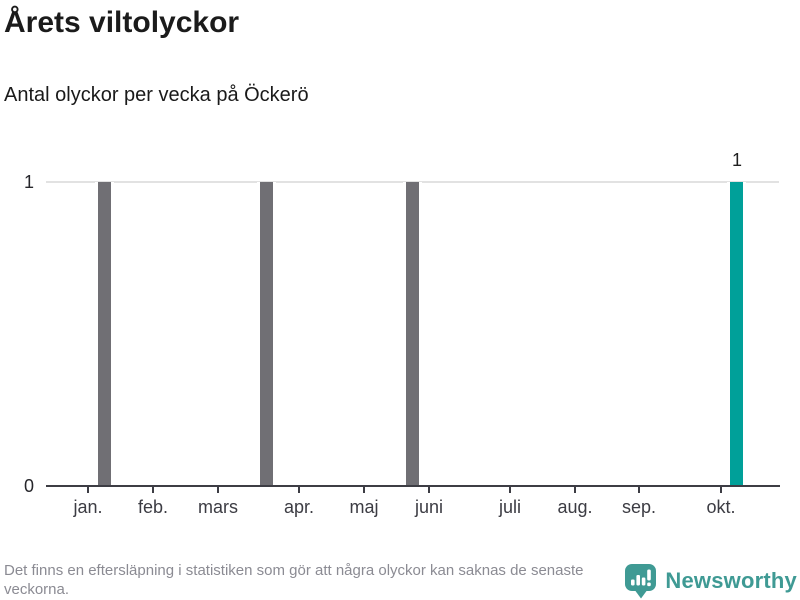  What do you see at coordinates (299, 507) in the screenshot?
I see `x-axis-label-apr: apr.` at bounding box center [299, 507].